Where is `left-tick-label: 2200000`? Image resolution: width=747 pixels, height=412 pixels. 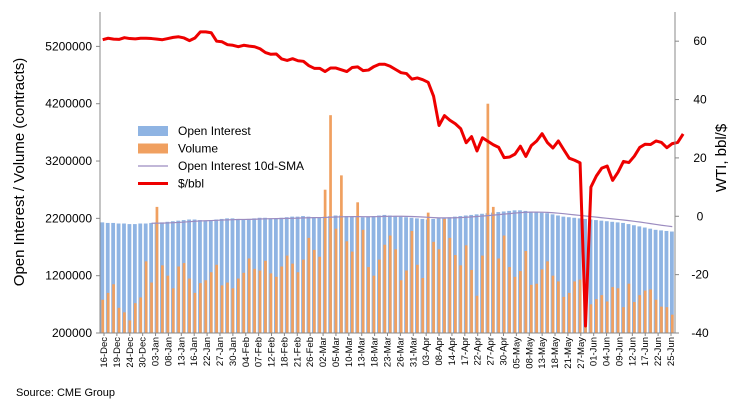
left-tick-label: 2200000 is located at coordinates (68, 218).